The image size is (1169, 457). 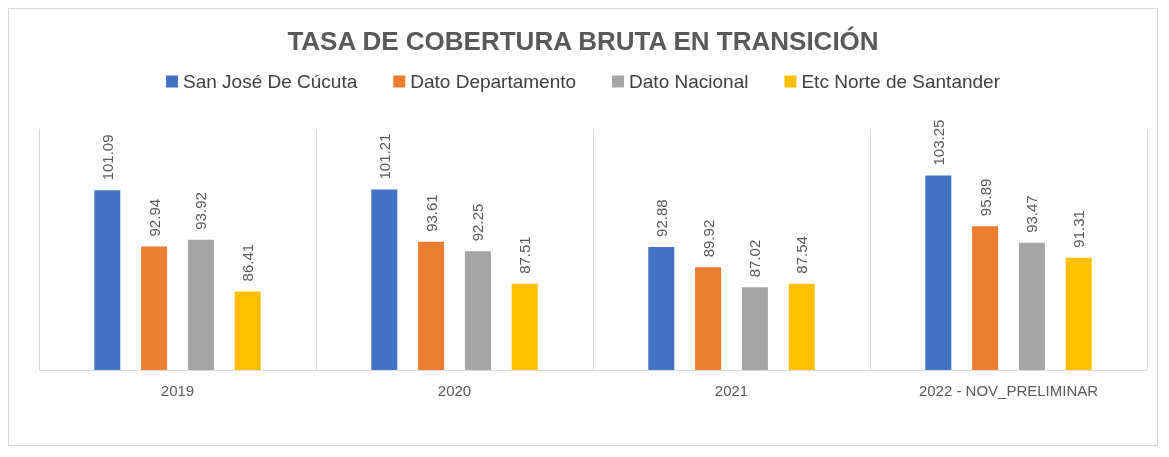 I want to click on data-label: 93.61, so click(x=431, y=213).